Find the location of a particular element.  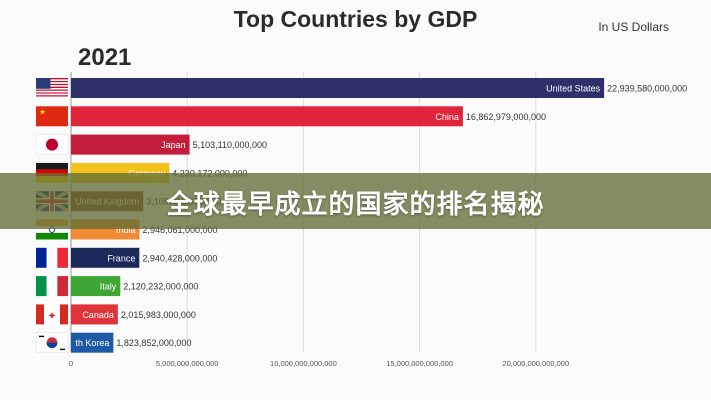

bar-country-label: Canada is located at coordinates (98, 315).